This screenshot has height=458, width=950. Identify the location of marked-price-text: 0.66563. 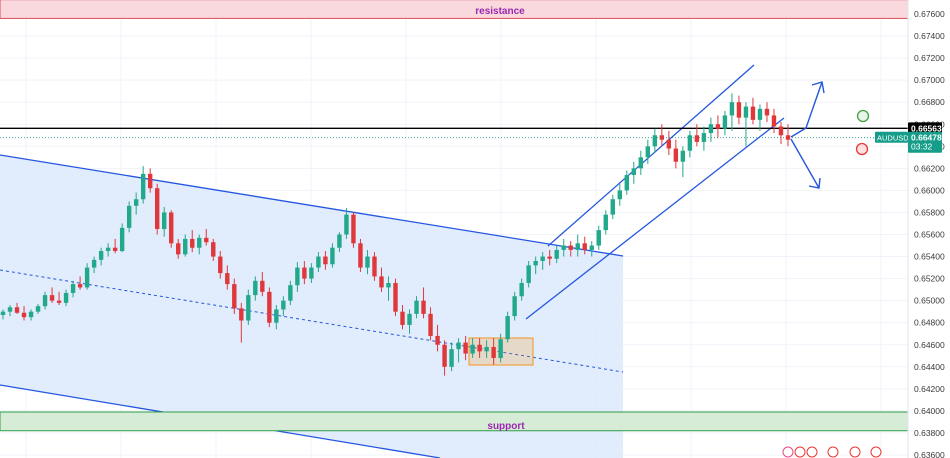
(926, 128).